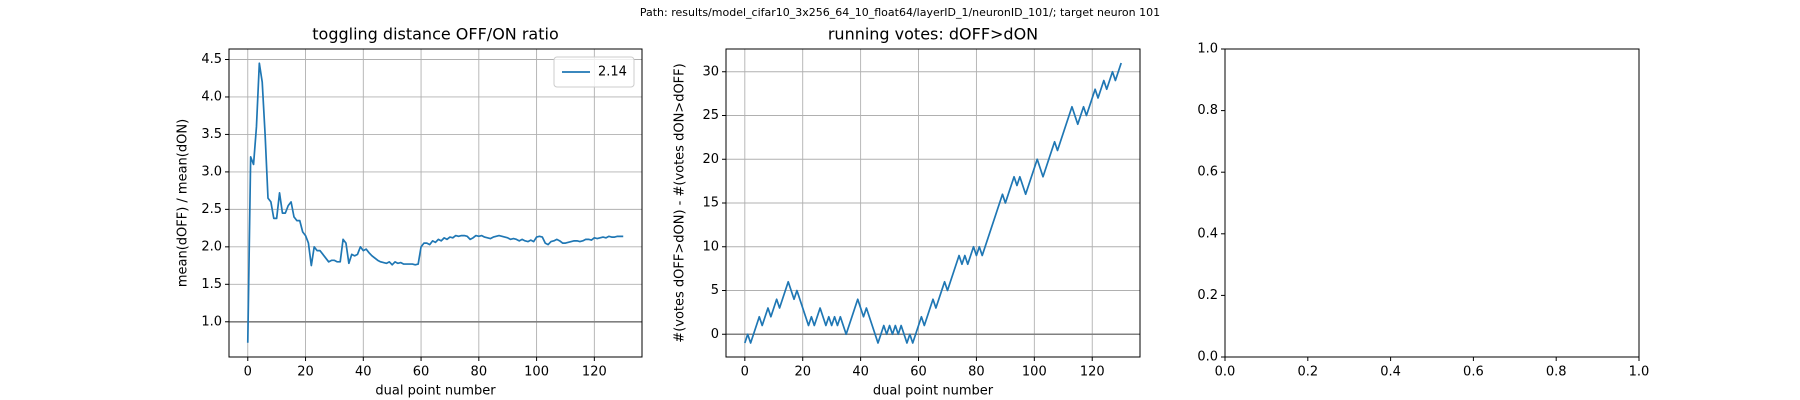 The width and height of the screenshot is (1800, 400). I want to click on legend-label: 2.14, so click(612, 72).